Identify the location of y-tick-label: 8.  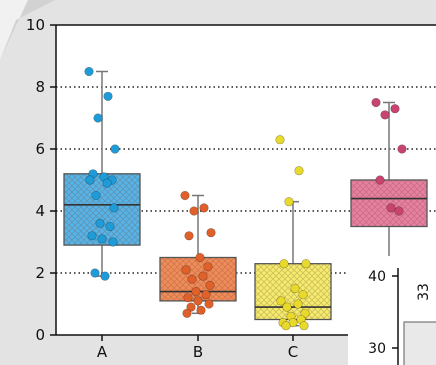
(40, 87).